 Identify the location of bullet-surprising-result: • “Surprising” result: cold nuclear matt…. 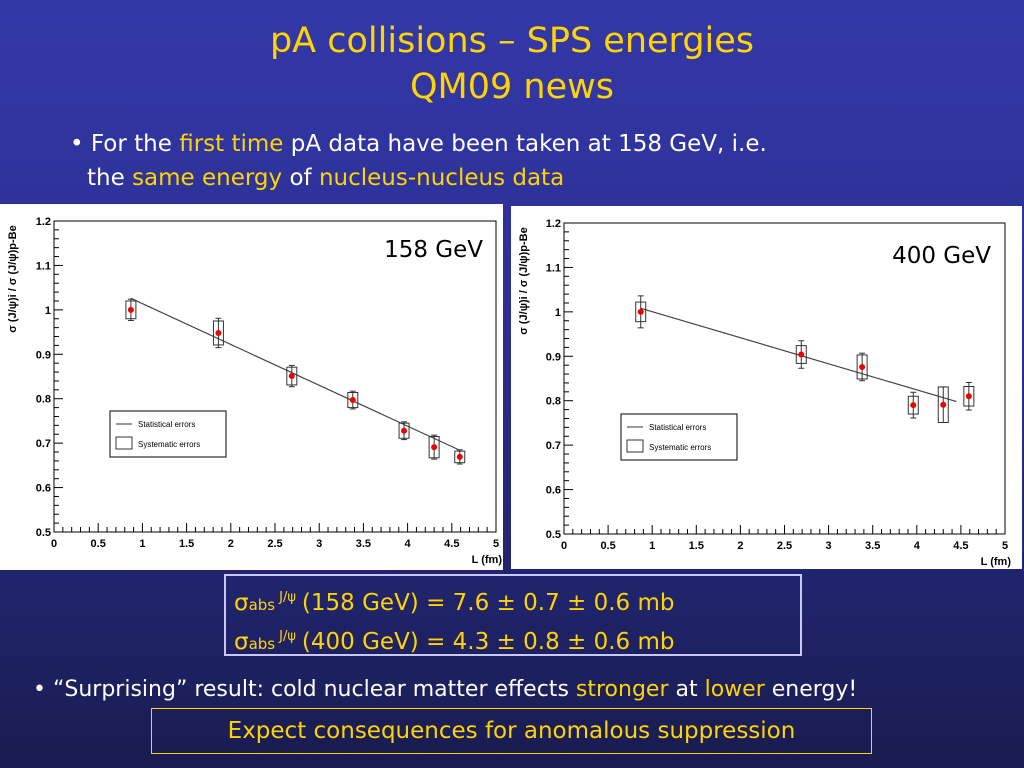
(445, 690).